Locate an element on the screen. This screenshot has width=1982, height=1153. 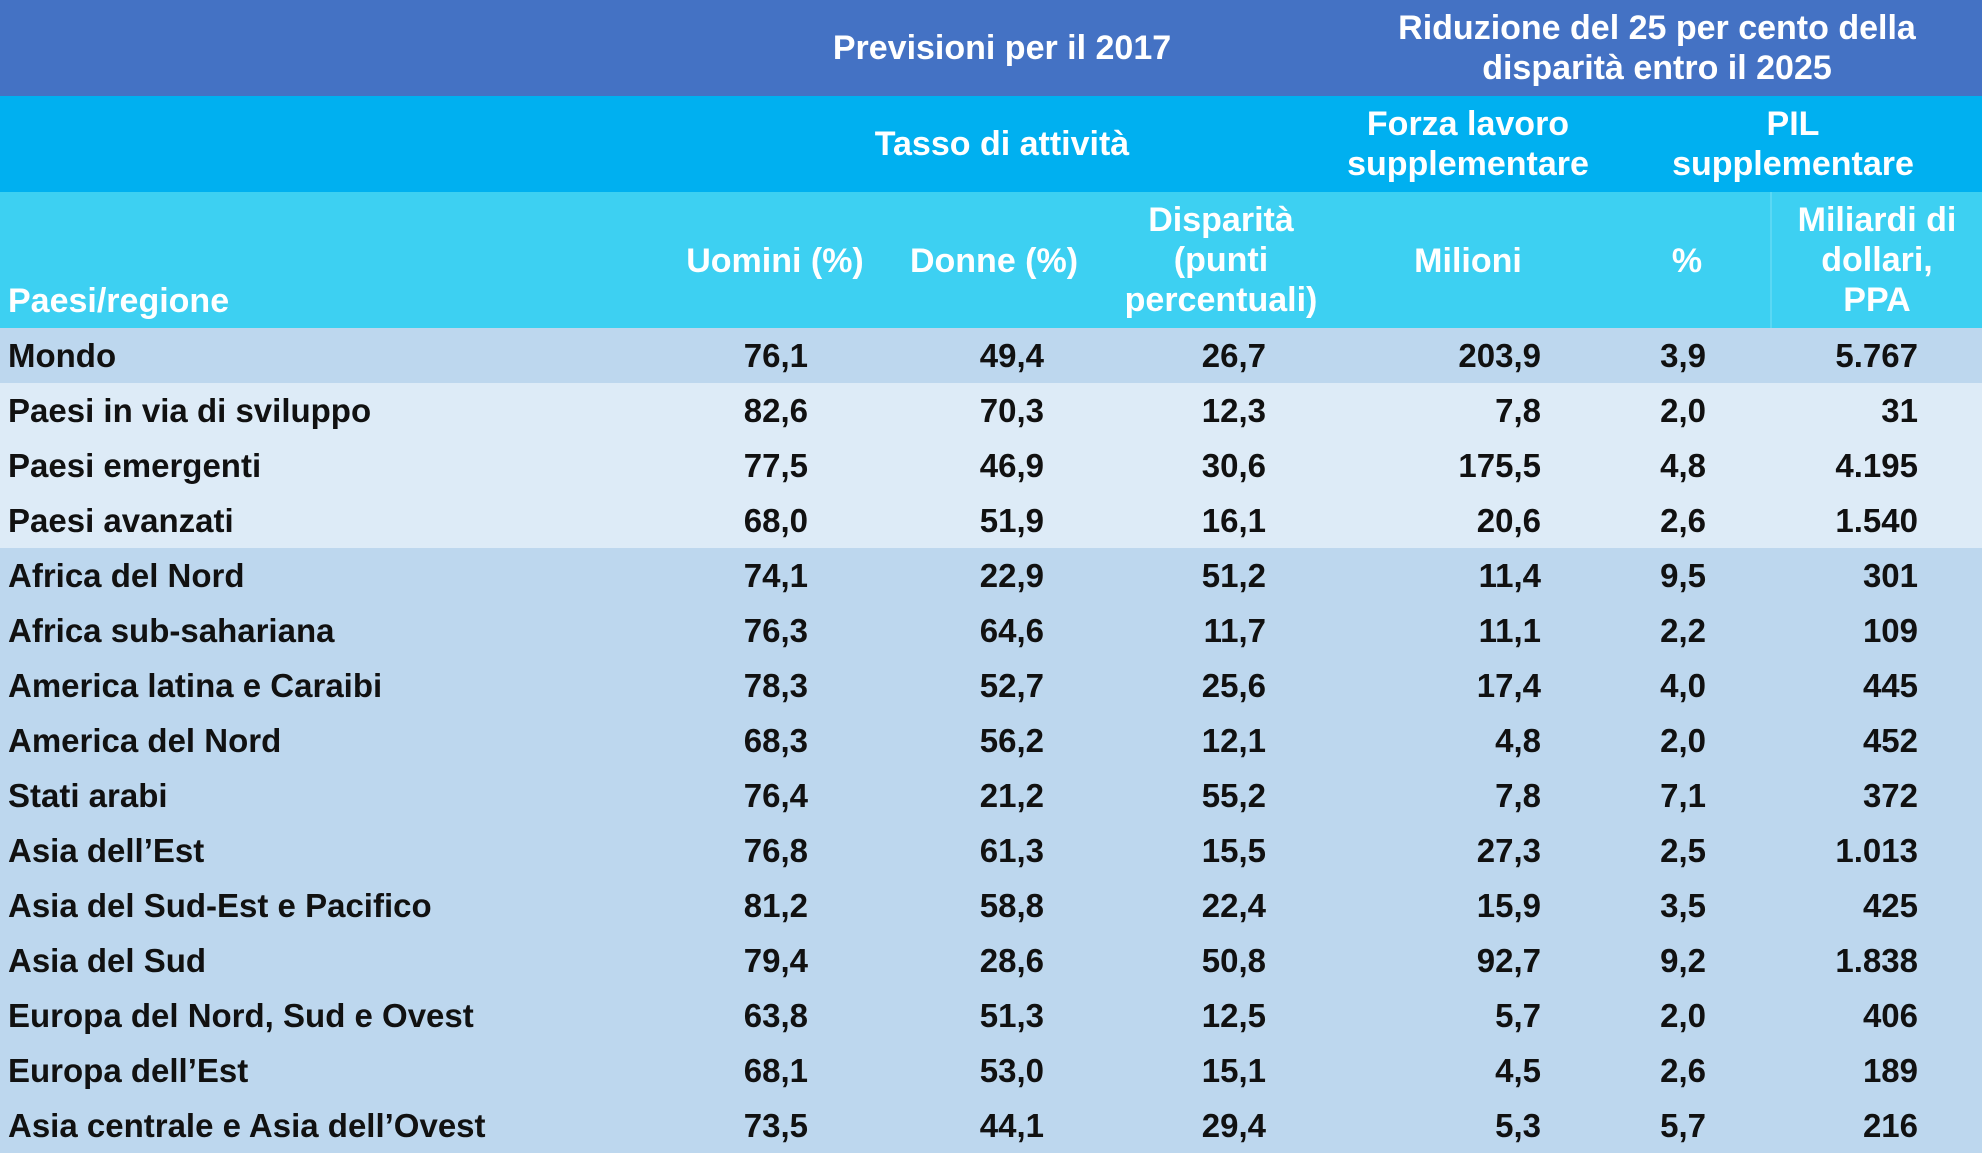
cell-pil: 425 is located at coordinates (1890, 905).